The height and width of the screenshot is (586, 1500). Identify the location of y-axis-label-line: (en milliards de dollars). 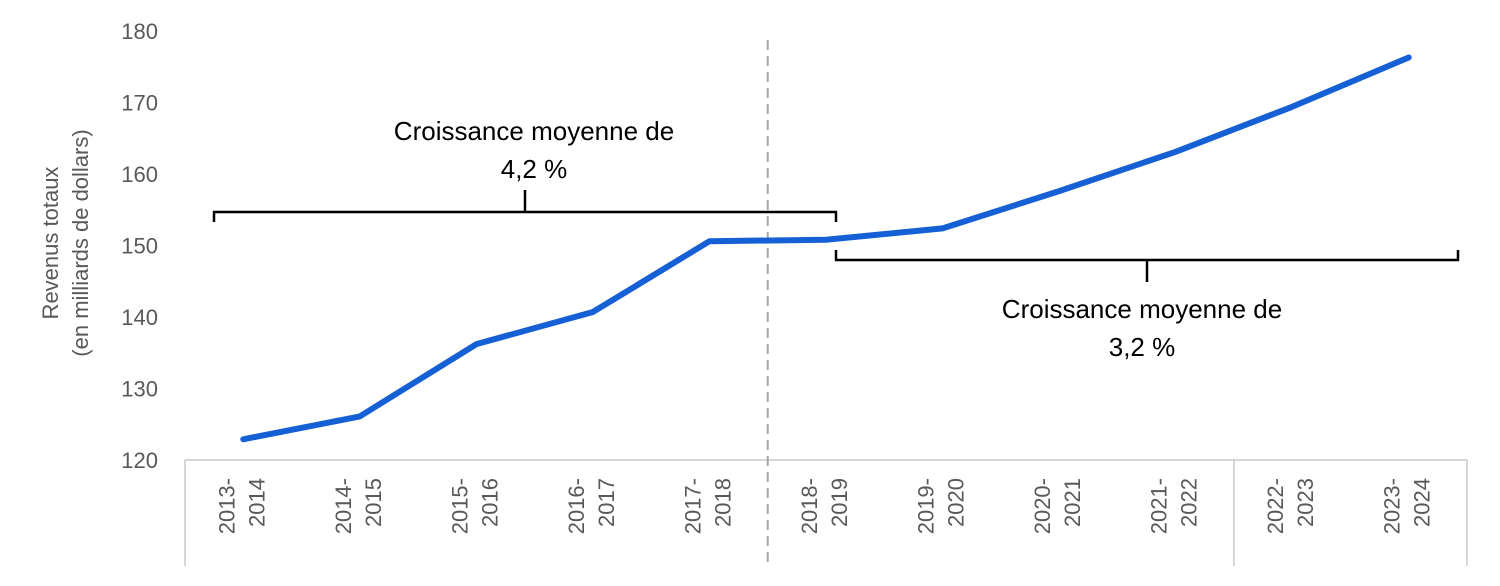
(80, 242).